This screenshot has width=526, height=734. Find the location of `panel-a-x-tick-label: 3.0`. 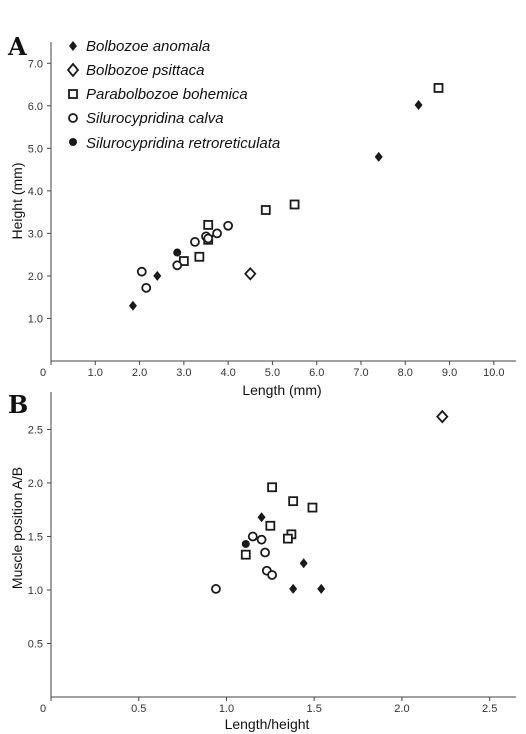

panel-a-x-tick-label: 3.0 is located at coordinates (183, 373).